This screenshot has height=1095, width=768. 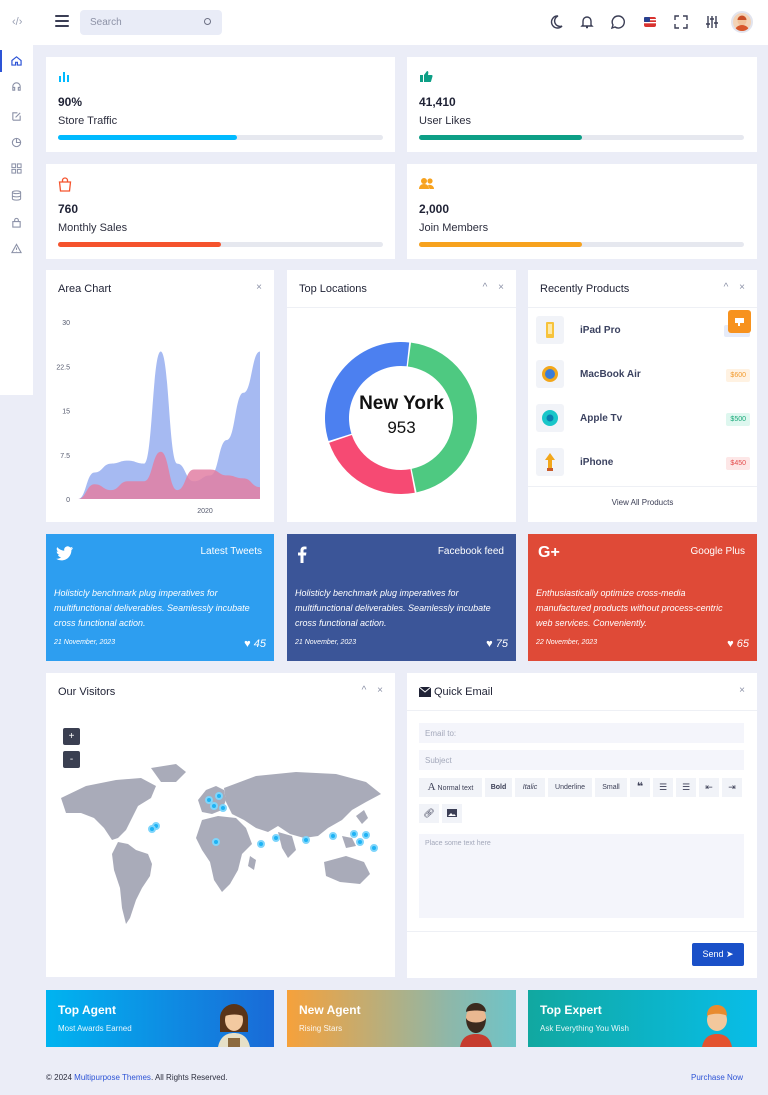 What do you see at coordinates (259, 644) in the screenshot?
I see `like-value: 45` at bounding box center [259, 644].